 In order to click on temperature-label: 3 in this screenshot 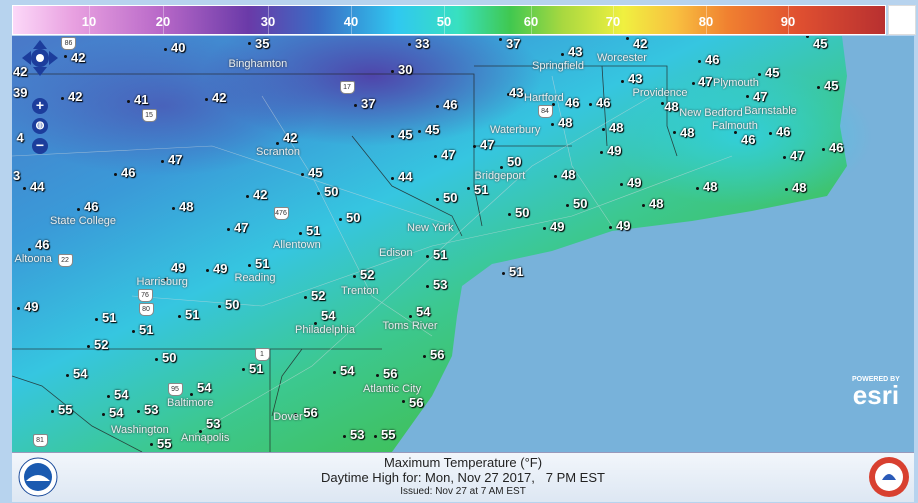, I will do `click(17, 175)`.